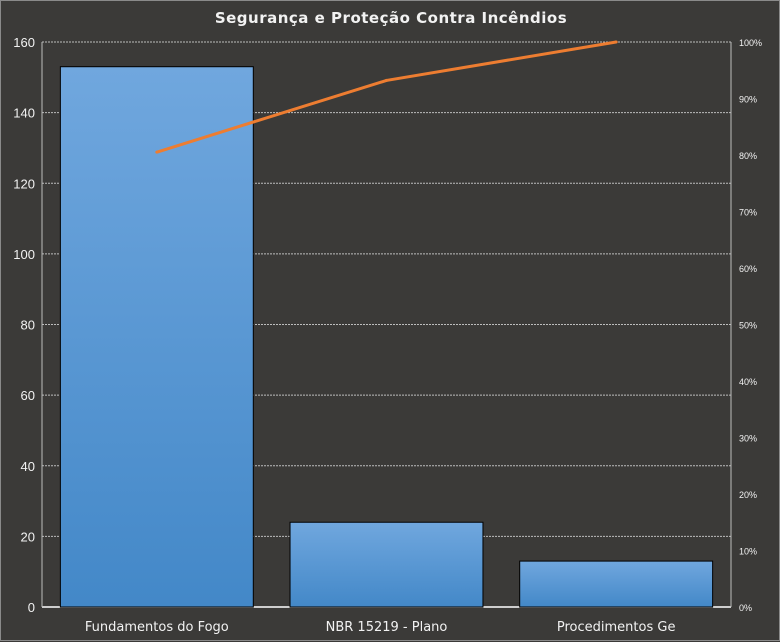 This screenshot has width=780, height=642. What do you see at coordinates (748, 552) in the screenshot?
I see `y2-tick-label: 10%` at bounding box center [748, 552].